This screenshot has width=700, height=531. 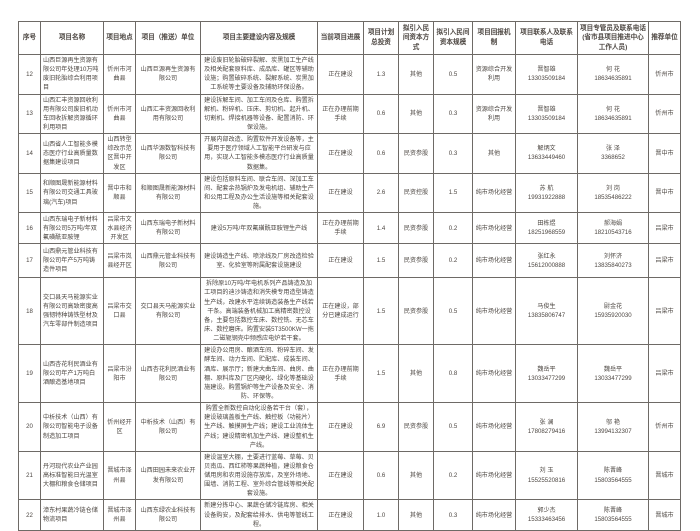 What do you see at coordinates (29, 515) in the screenshot?
I see `cell-seq: 22` at bounding box center [29, 515].